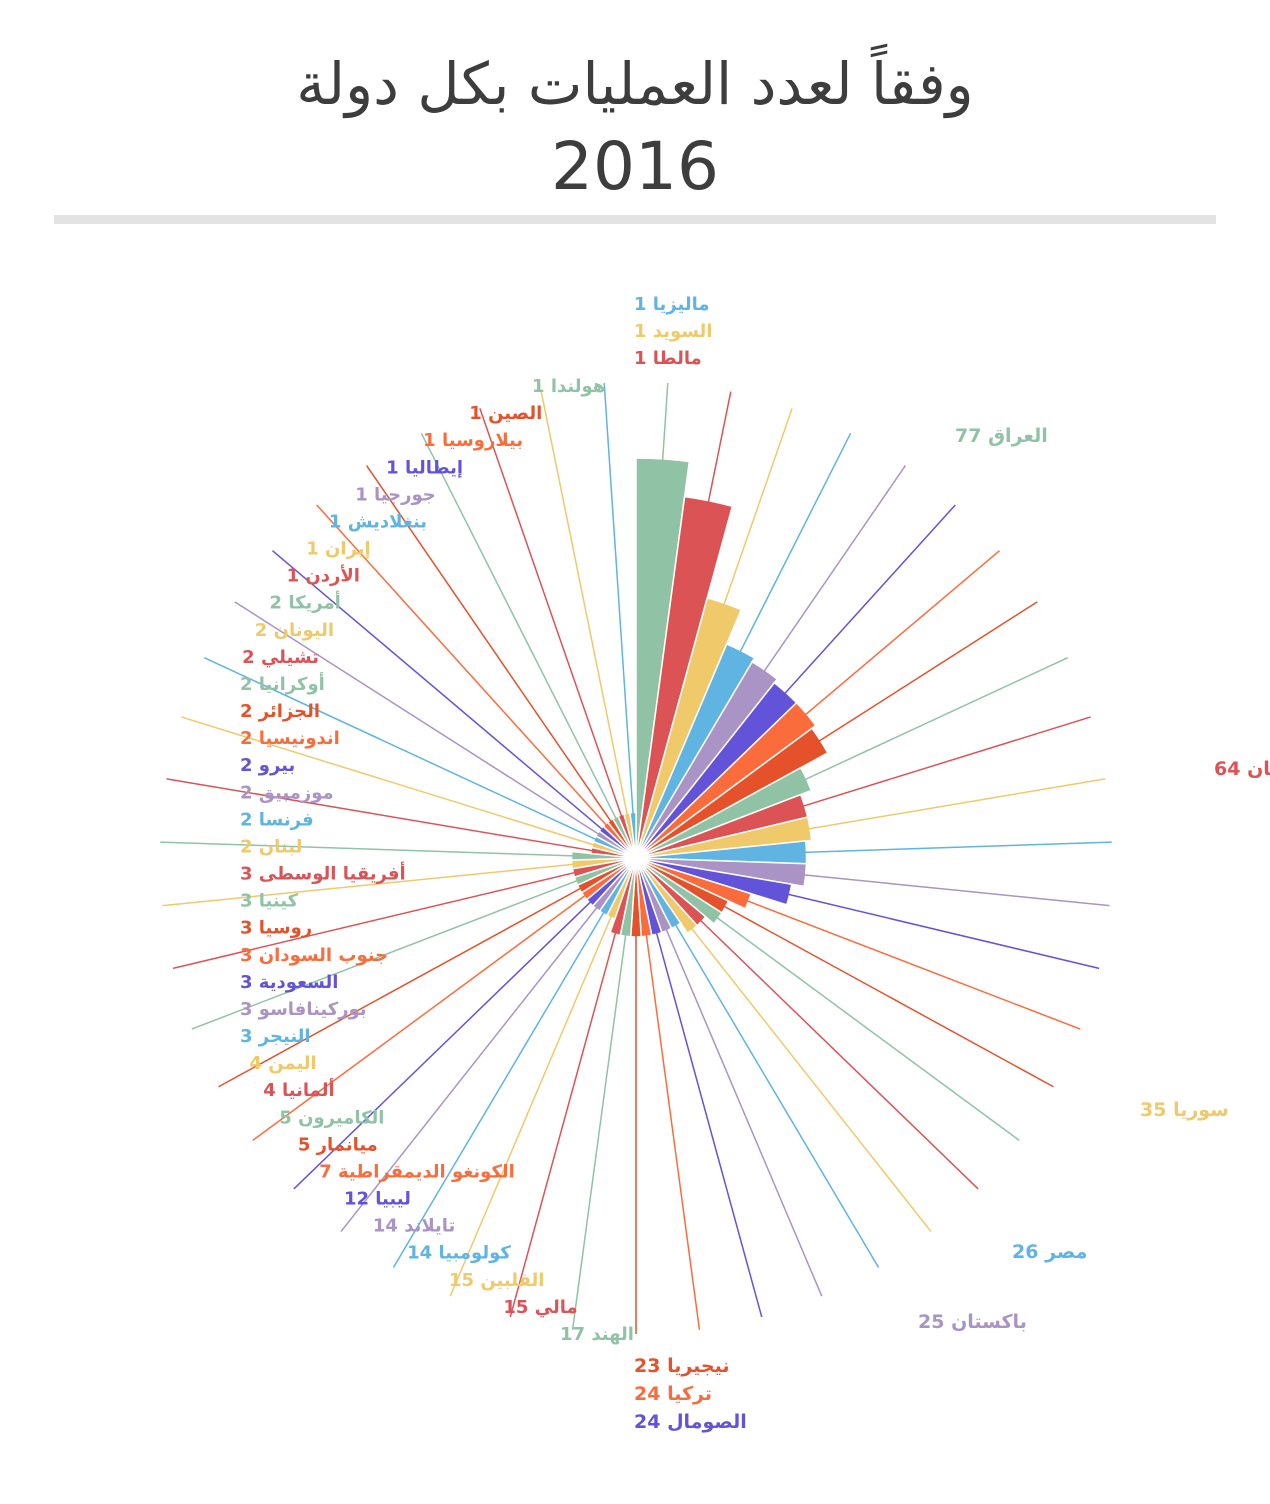 The image size is (1270, 1504). I want to click on data-label-21: السعودية 3, so click(289, 982).